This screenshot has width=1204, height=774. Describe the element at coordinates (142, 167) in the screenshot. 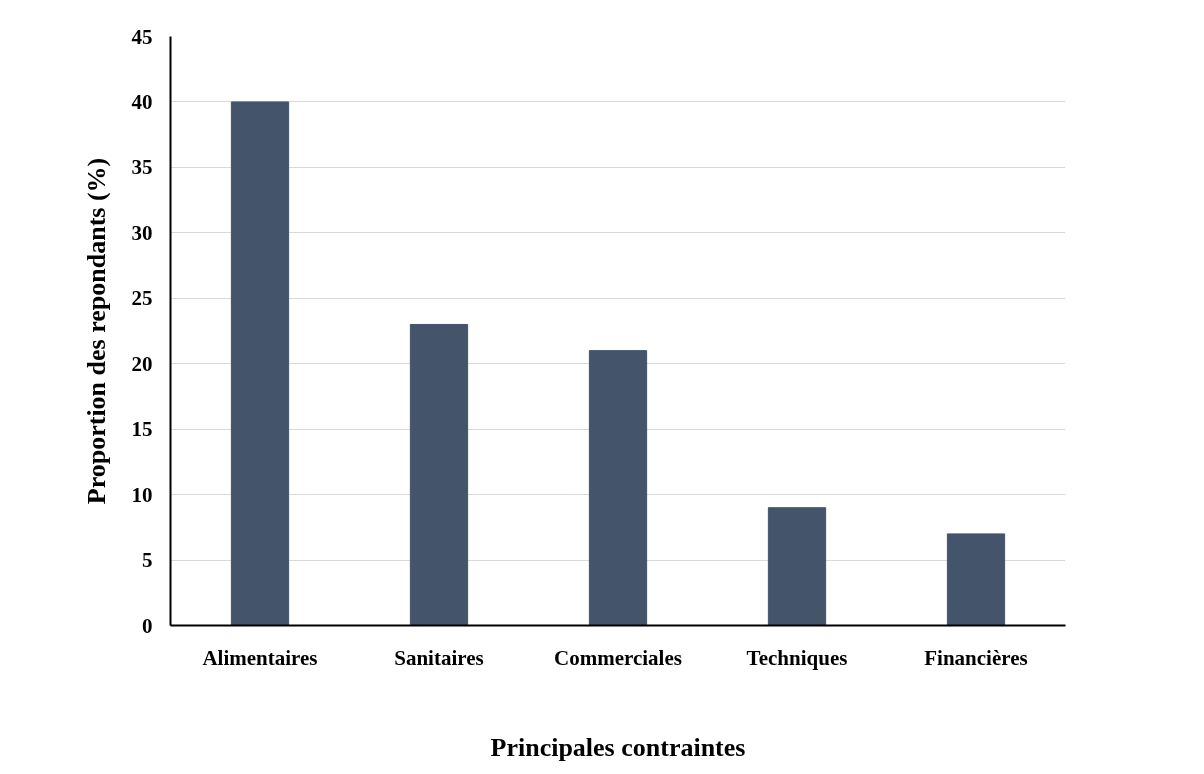

I see `y-tick-label: 35` at that location.